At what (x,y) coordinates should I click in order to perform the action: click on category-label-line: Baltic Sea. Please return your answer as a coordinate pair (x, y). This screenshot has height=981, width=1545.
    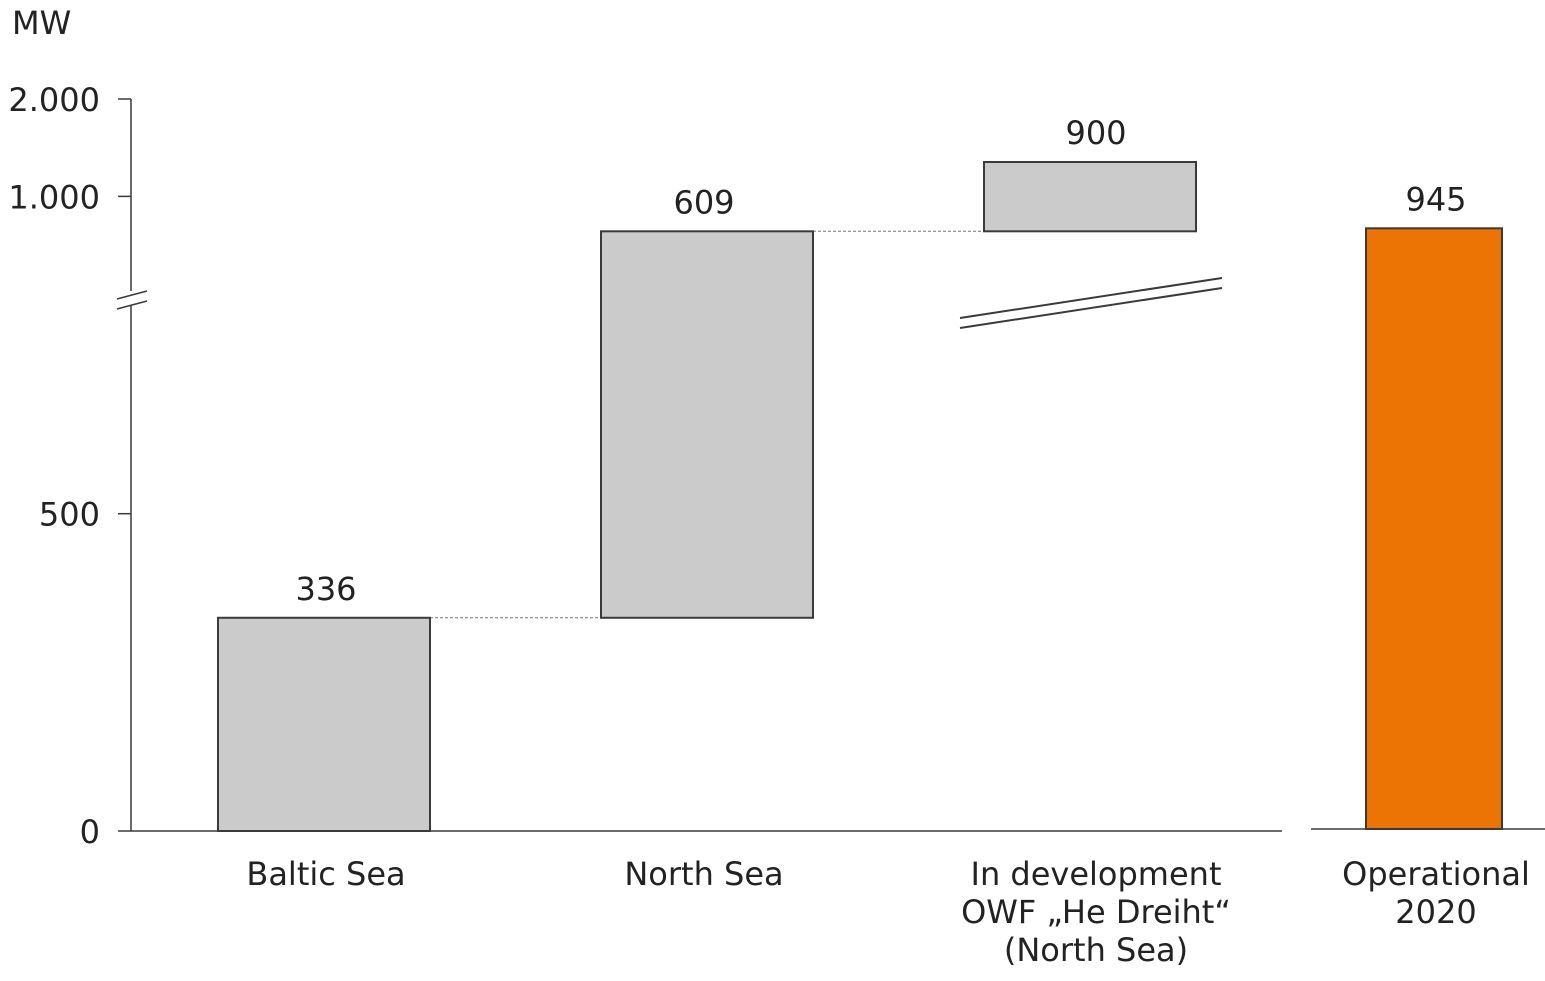
    Looking at the image, I should click on (325, 874).